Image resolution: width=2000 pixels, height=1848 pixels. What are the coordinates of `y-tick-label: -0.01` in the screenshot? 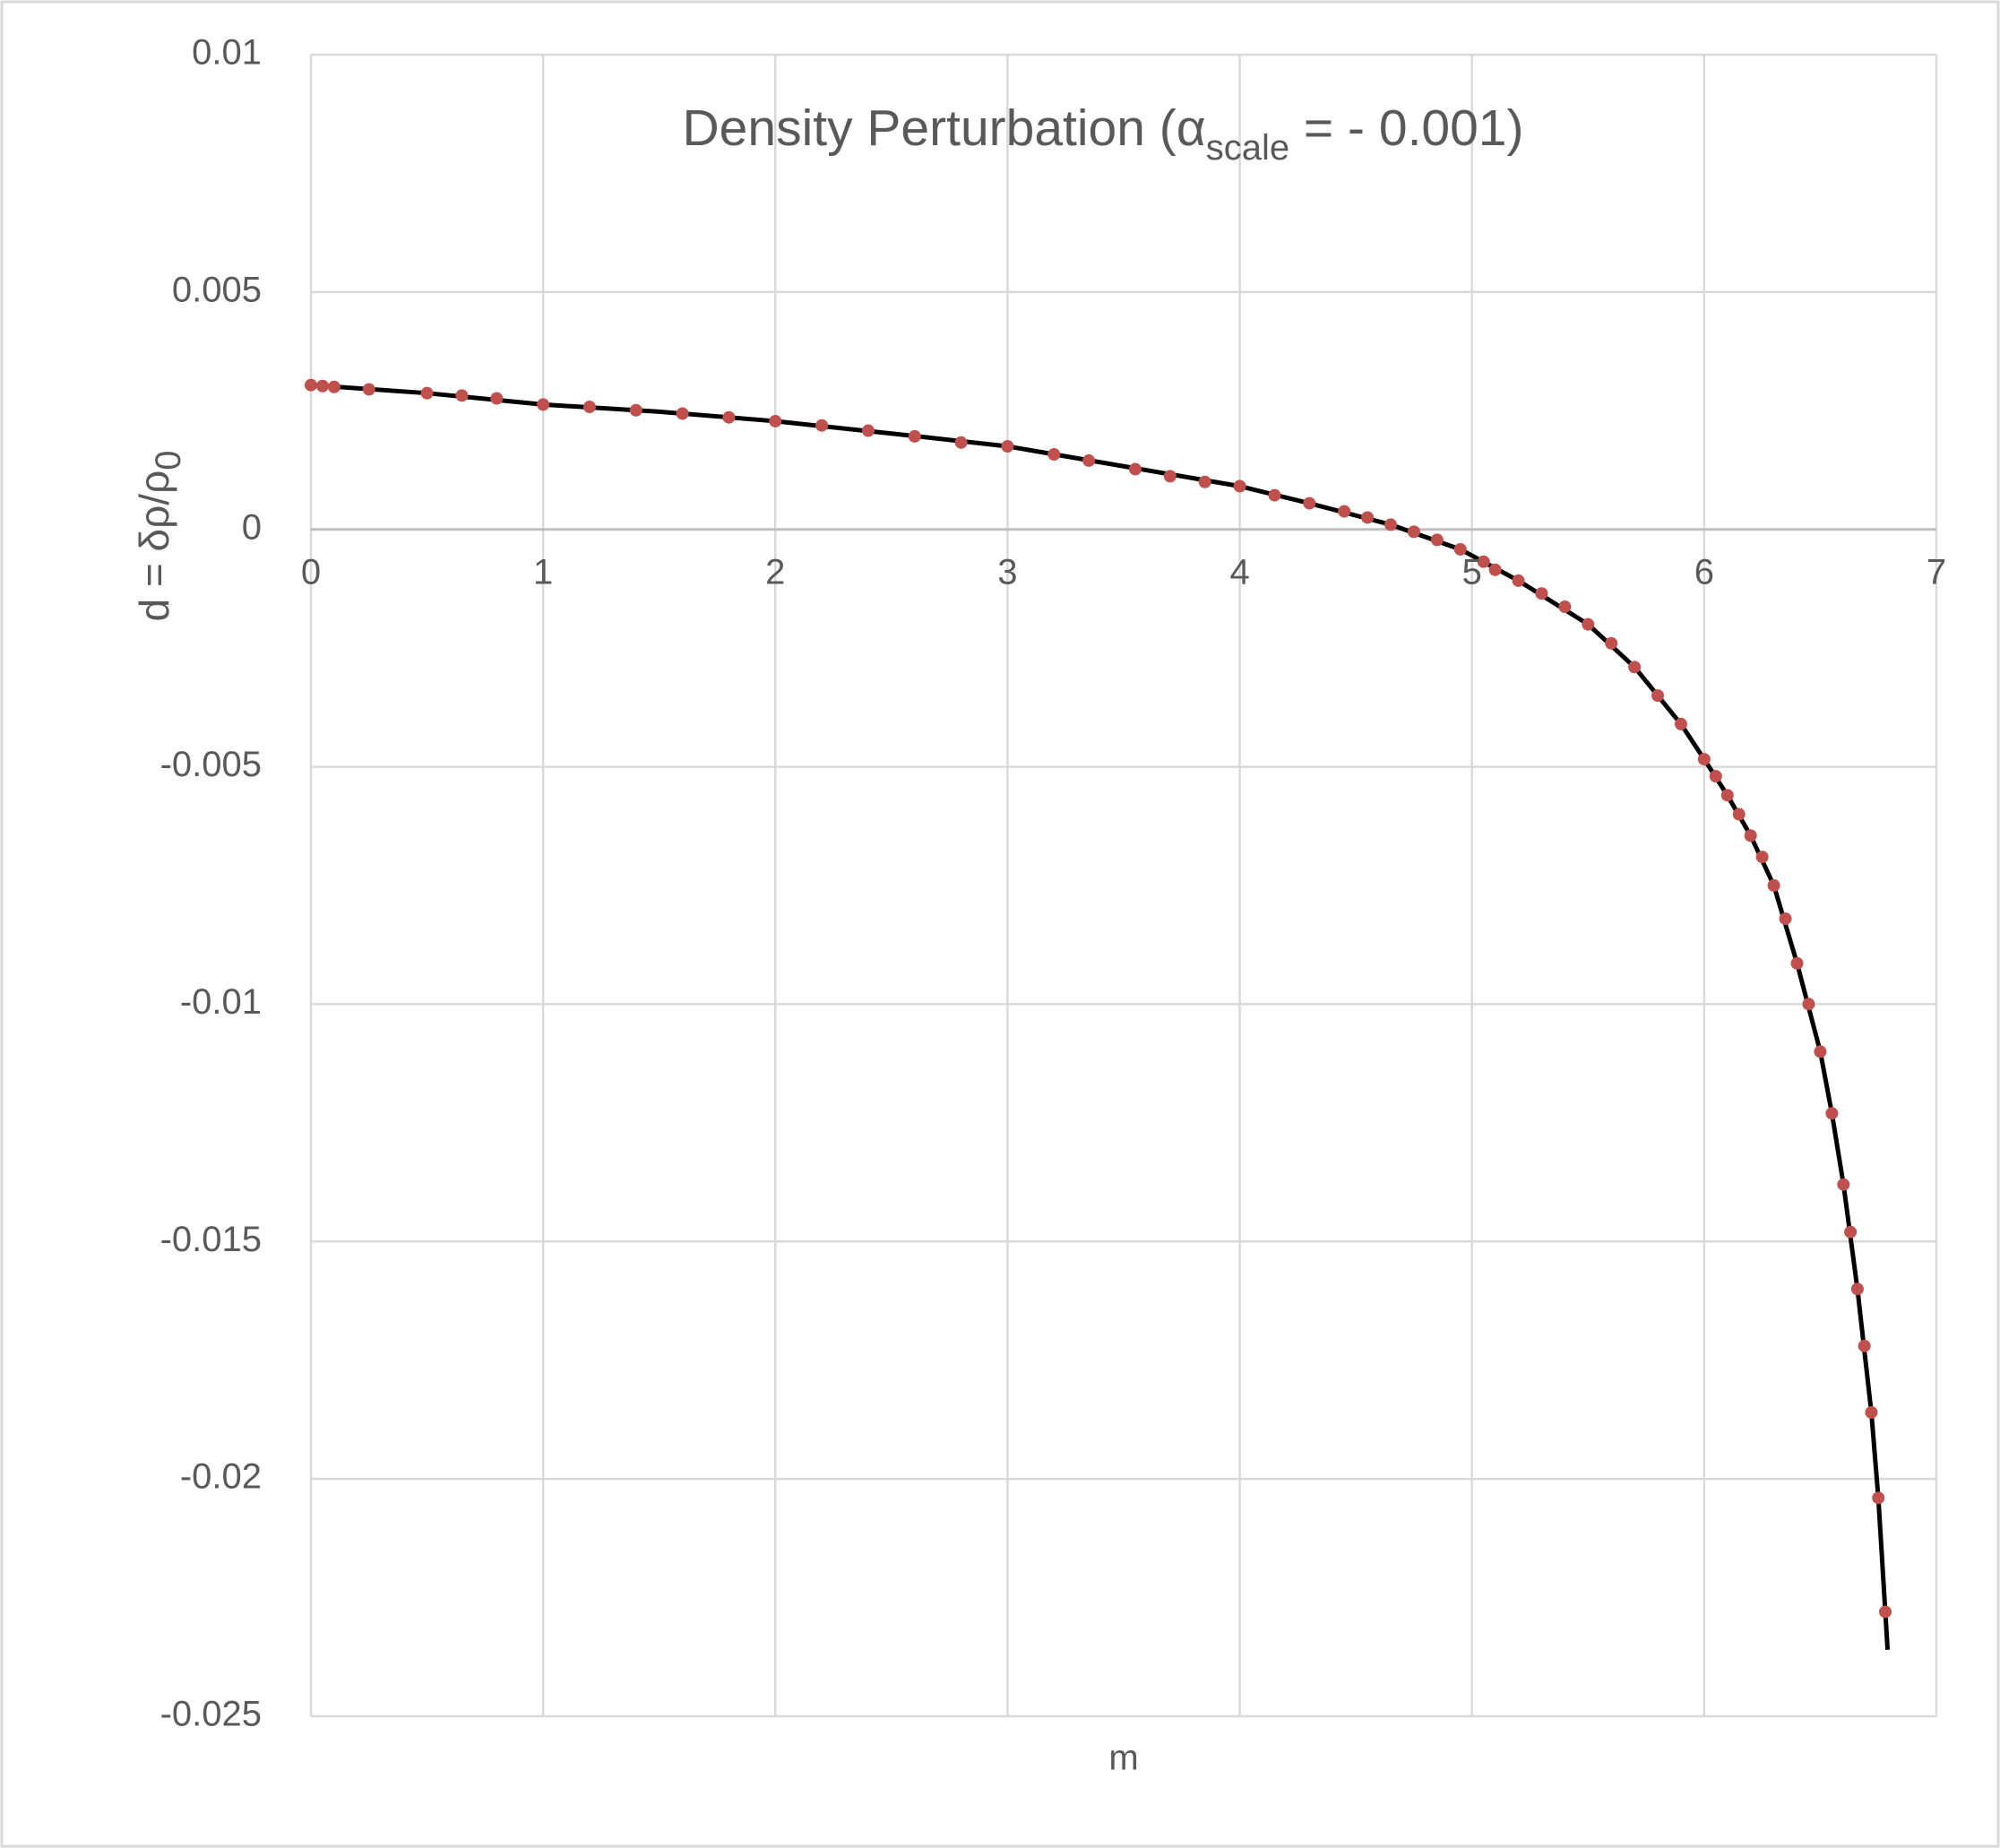 It's located at (221, 1002).